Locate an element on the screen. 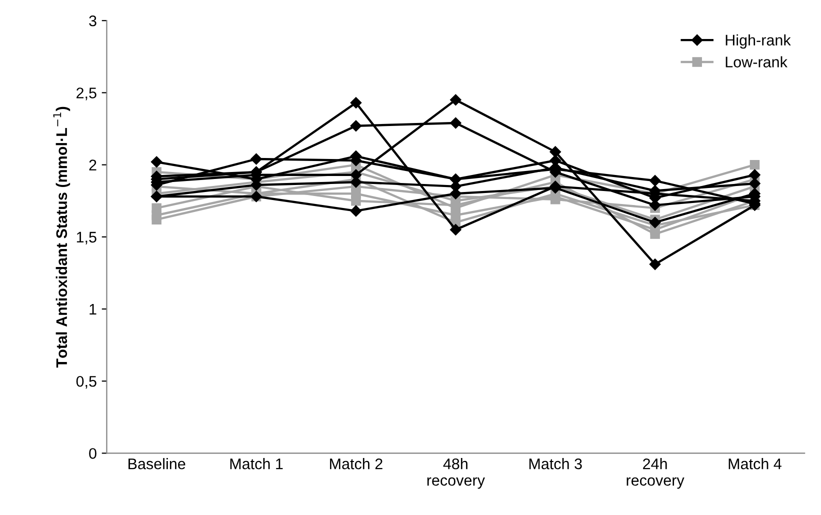 This screenshot has width=821, height=515. y-tick-label: 1 is located at coordinates (93, 309).